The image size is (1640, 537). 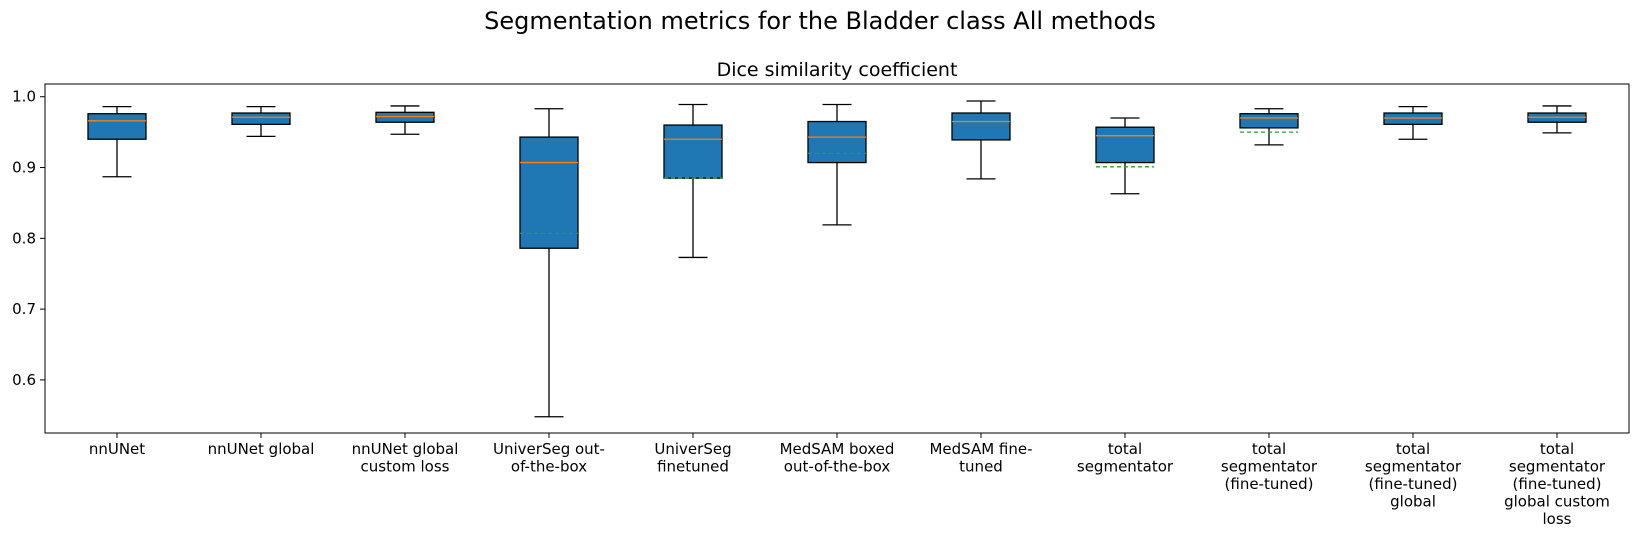 I want to click on y-axis: 0.6 0.7 0.8 0.9 1.0, so click(x=28, y=238).